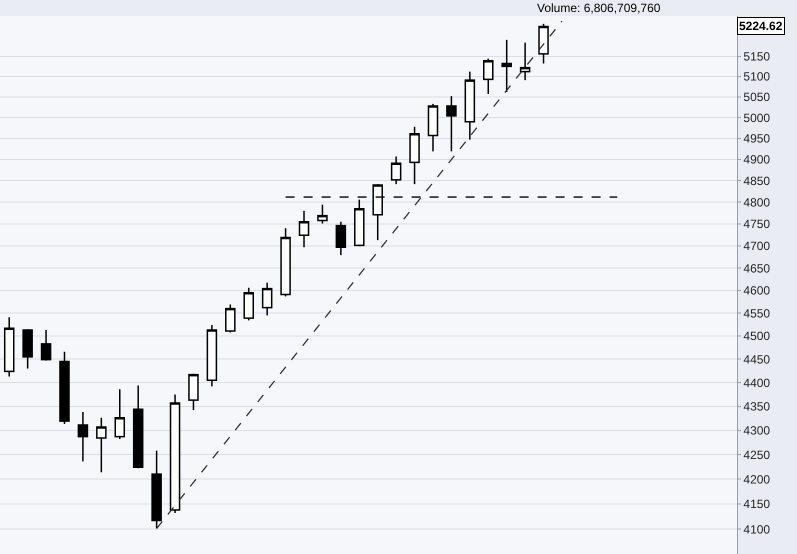 The height and width of the screenshot is (554, 797). I want to click on y-tick-label: 5050, so click(756, 97).